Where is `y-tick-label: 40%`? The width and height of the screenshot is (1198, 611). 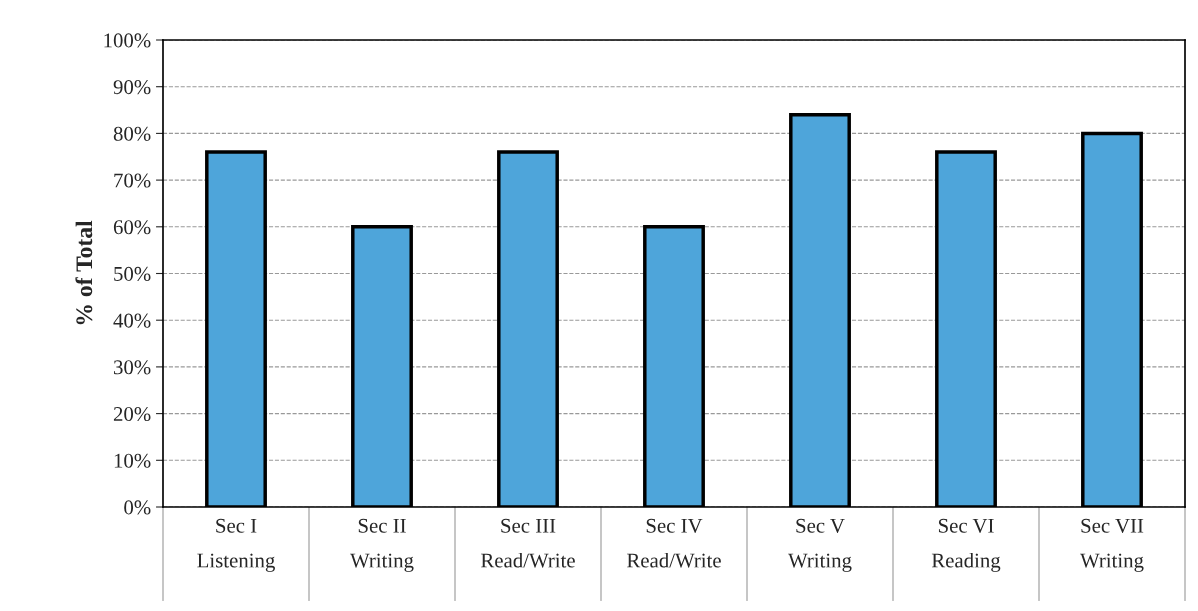
y-tick-label: 40% is located at coordinates (132, 320).